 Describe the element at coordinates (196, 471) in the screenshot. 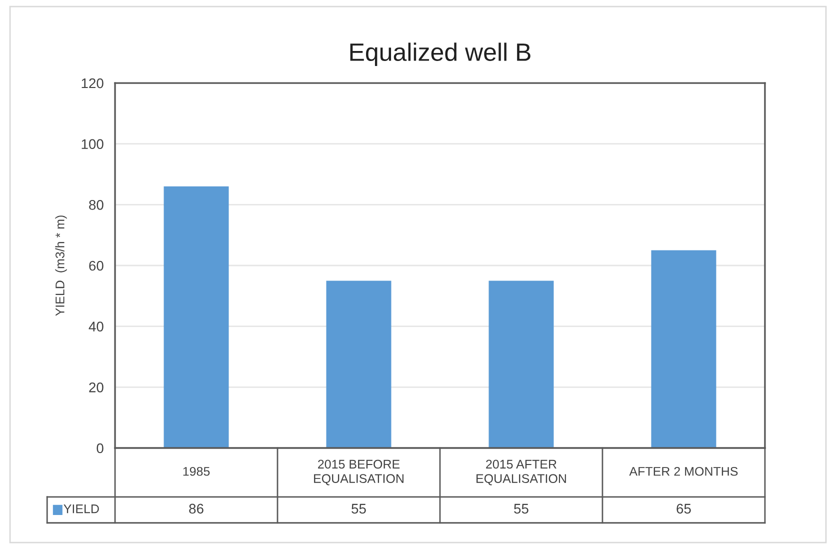

I see `x-tick-label: 1985` at that location.